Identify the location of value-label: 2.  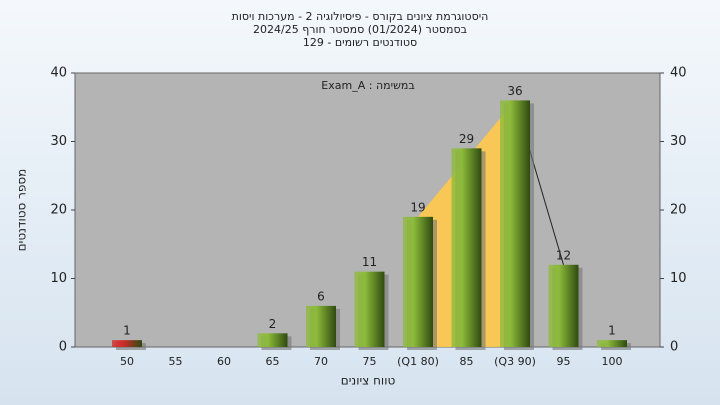
(273, 324).